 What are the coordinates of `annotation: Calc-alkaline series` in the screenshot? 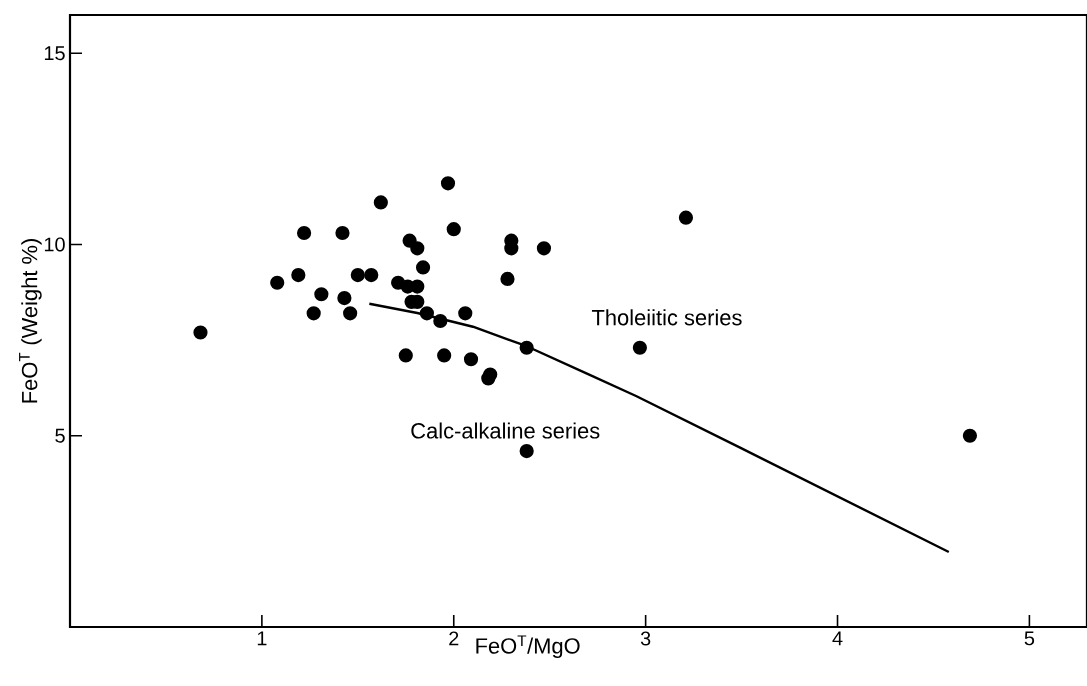 It's located at (505, 430).